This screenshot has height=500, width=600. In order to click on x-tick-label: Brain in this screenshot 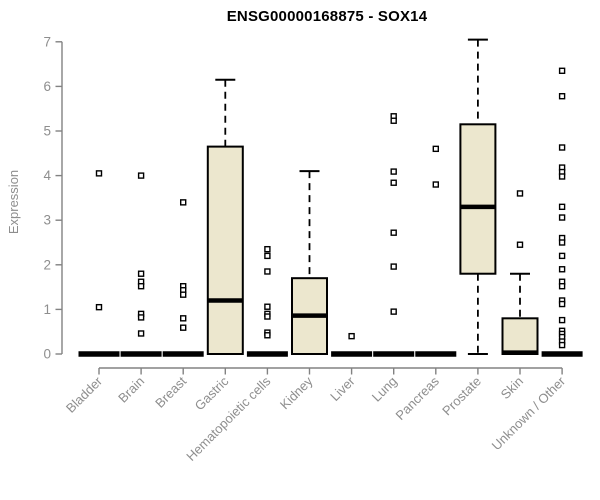, I will do `click(131, 390)`.